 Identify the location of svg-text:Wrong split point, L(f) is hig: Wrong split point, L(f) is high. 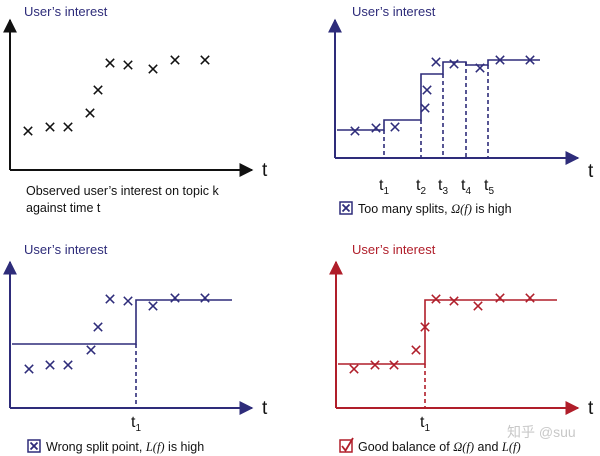
(125, 447).